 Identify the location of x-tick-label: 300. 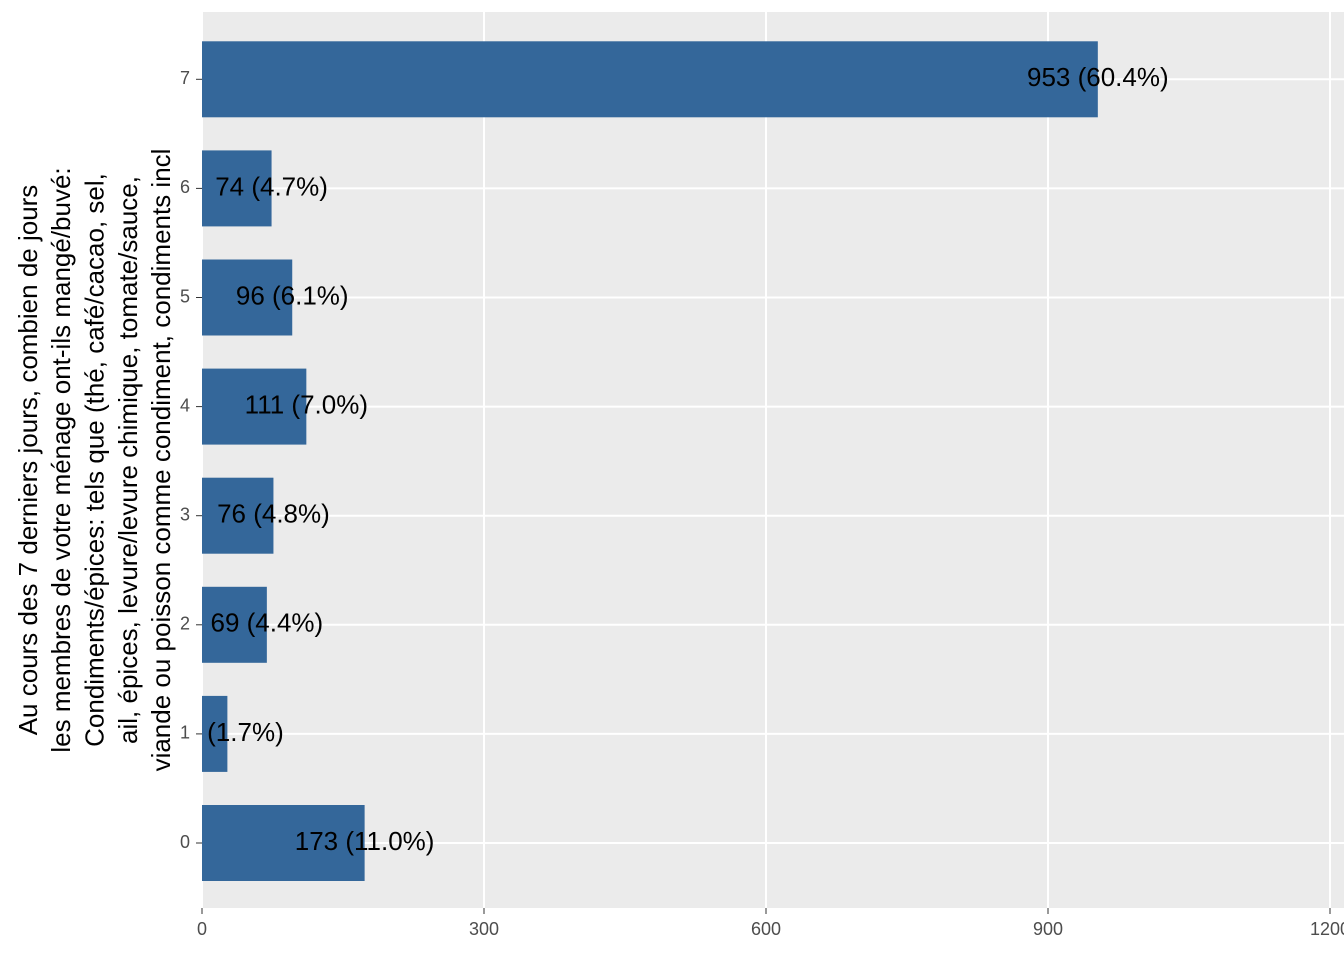
(484, 929).